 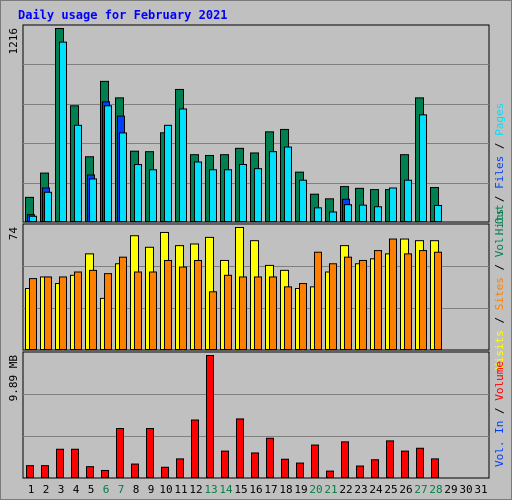 What do you see at coordinates (315, 489) in the screenshot?
I see `day-label: 20` at bounding box center [315, 489].